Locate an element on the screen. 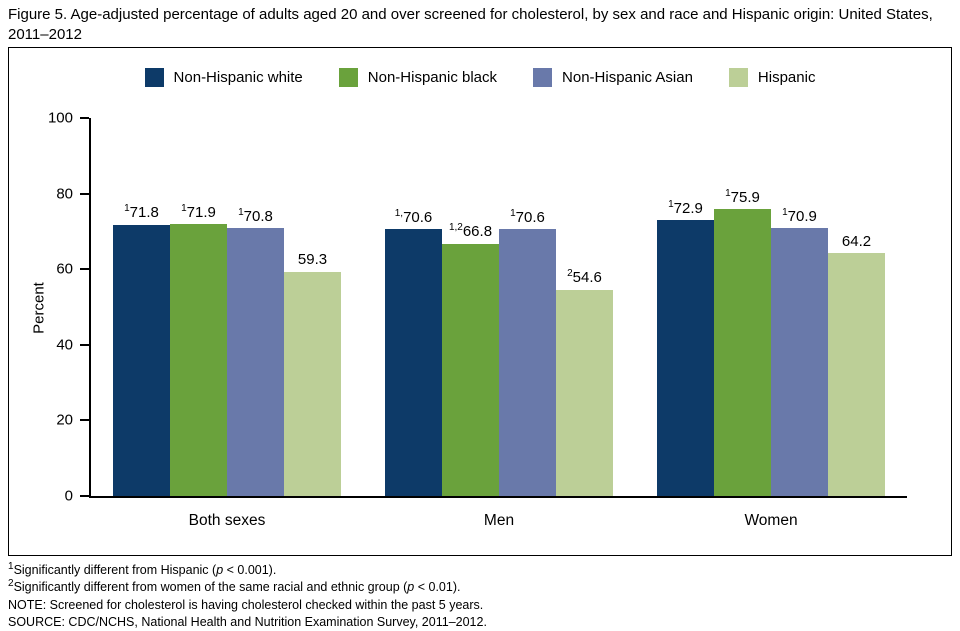 This screenshot has height=631, width=960. bar-hispanic-men is located at coordinates (584, 392).